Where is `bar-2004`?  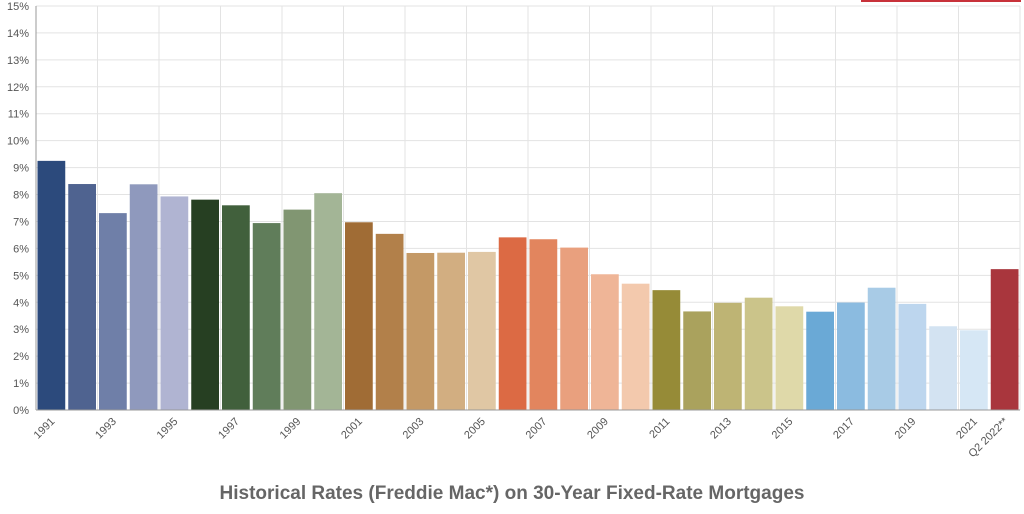
bar-2004 is located at coordinates (451, 331).